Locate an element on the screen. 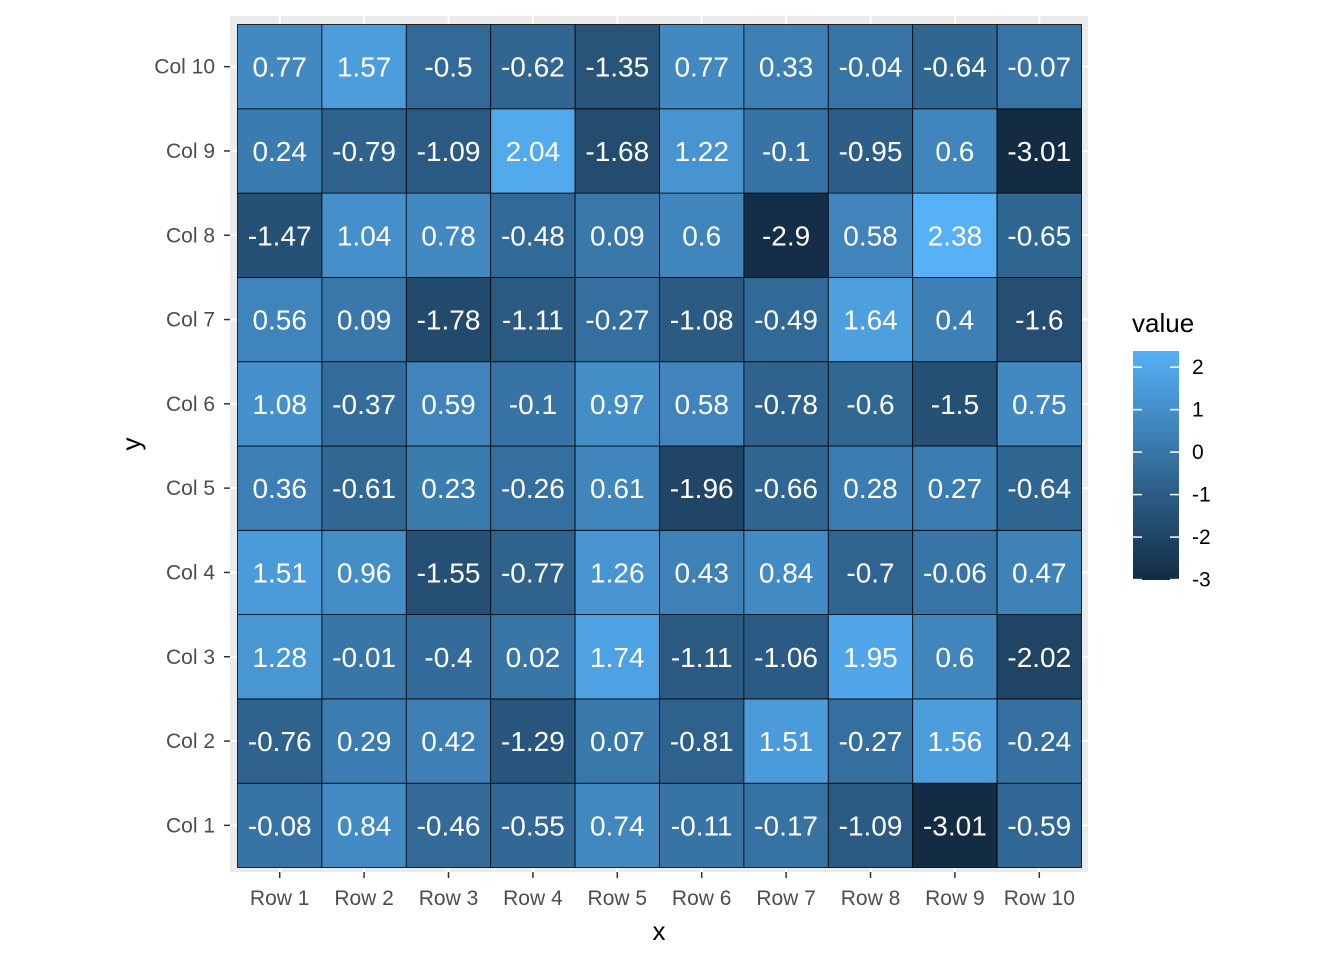 The width and height of the screenshot is (1344, 960). cell-value-label: 1.64 is located at coordinates (870, 320).